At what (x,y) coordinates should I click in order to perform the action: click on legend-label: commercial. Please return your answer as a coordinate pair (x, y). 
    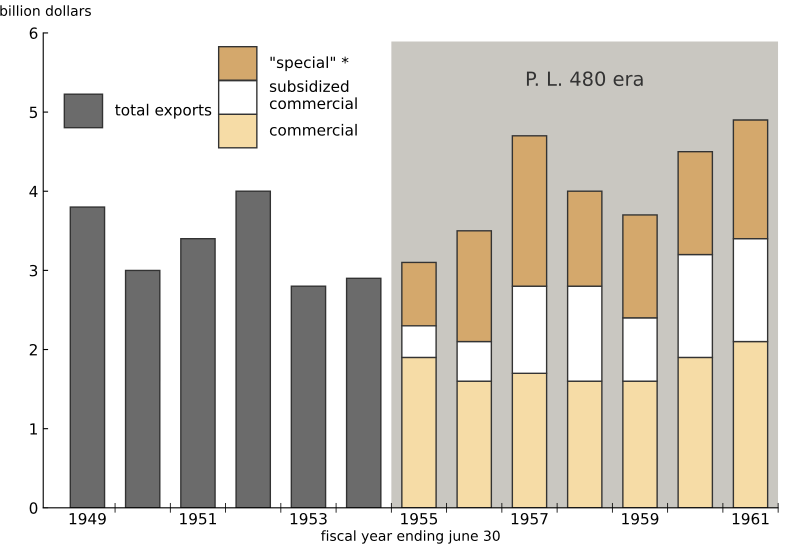
    Looking at the image, I should click on (313, 130).